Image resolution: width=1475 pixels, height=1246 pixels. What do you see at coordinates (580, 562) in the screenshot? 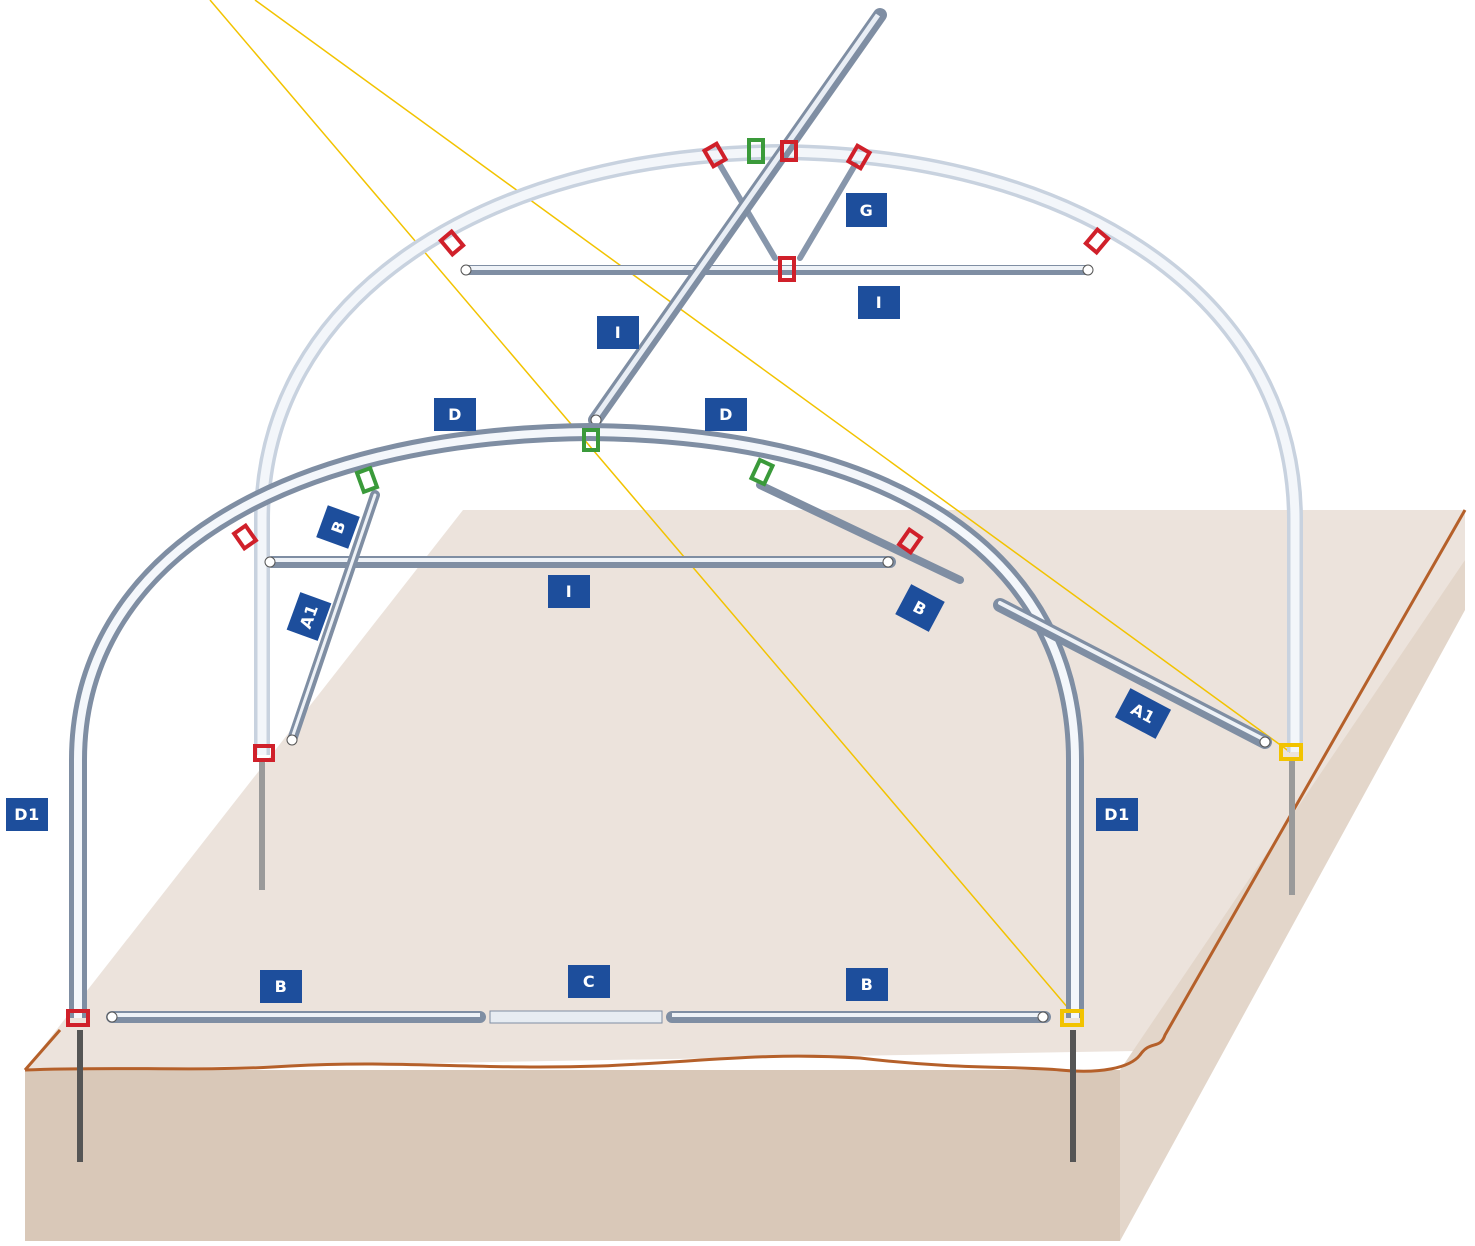
I see `front-crossbar` at bounding box center [580, 562].